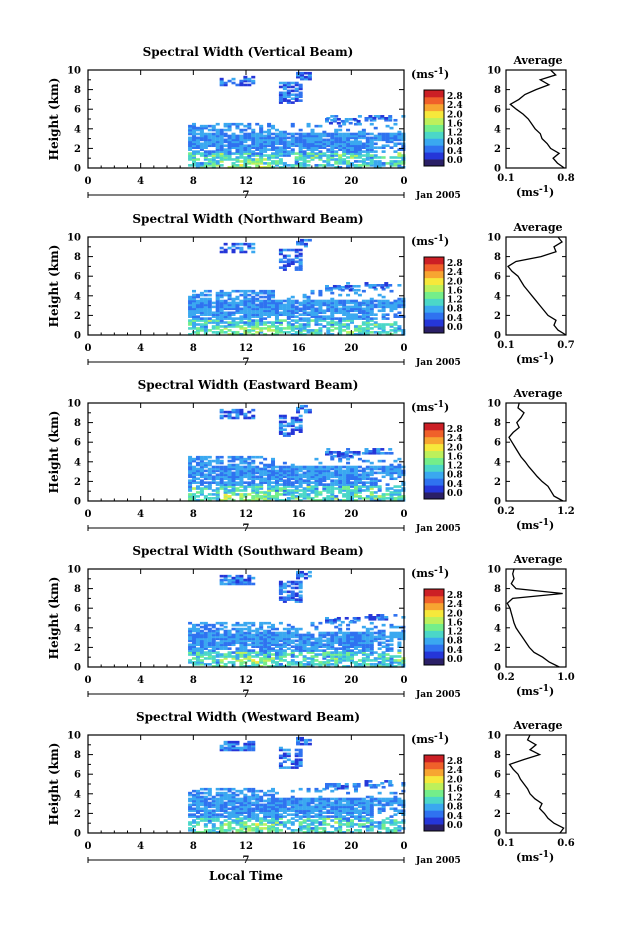  I want to click on y-tick-label: 4, so click(77, 628).